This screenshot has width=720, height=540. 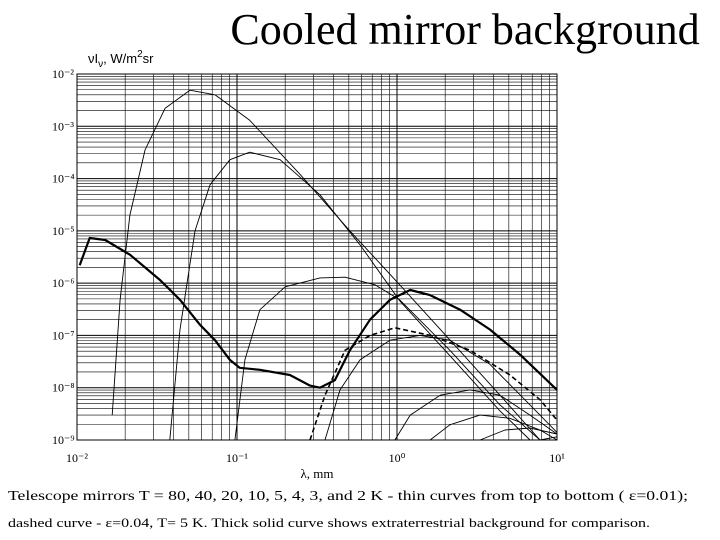 I want to click on y-tick-label: 10⁻⁸, so click(x=63, y=388).